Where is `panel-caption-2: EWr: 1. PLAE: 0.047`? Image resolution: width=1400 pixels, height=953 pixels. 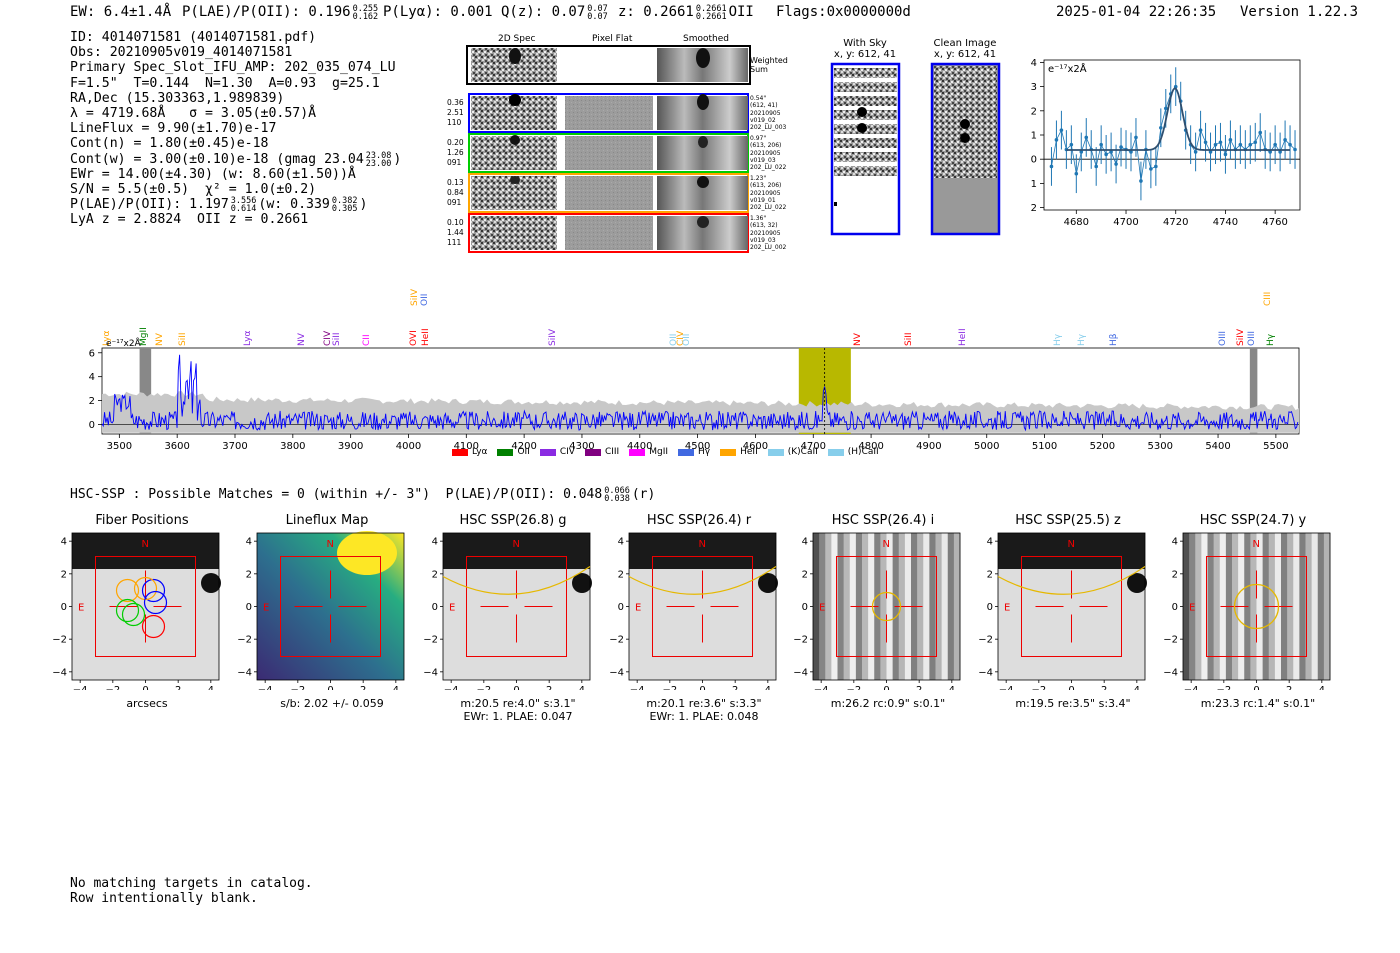 panel-caption-2: EWr: 1. PLAE: 0.047 is located at coordinates (518, 716).